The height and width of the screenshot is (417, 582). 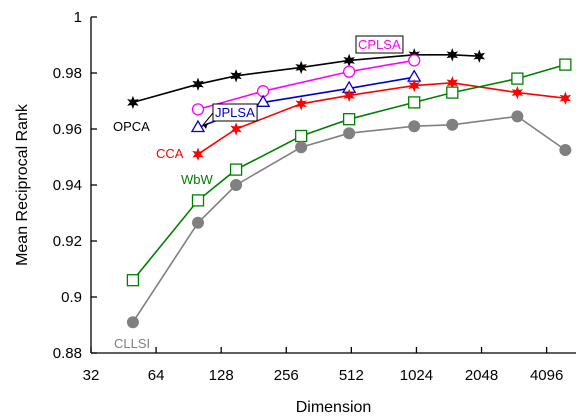 What do you see at coordinates (67, 185) in the screenshot?
I see `y-tick-label: 0.94` at bounding box center [67, 185].